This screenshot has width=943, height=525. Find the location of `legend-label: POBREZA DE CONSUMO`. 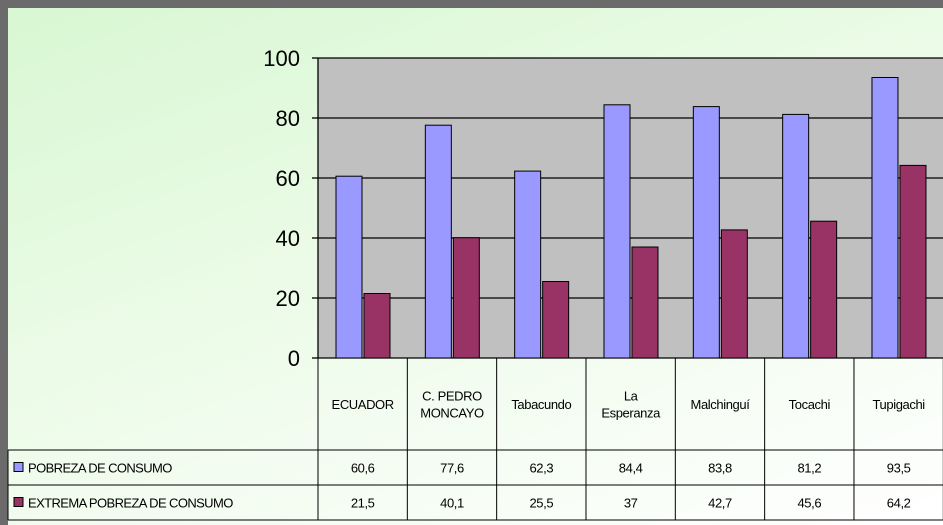

legend-label: POBREZA DE CONSUMO is located at coordinates (100, 468).